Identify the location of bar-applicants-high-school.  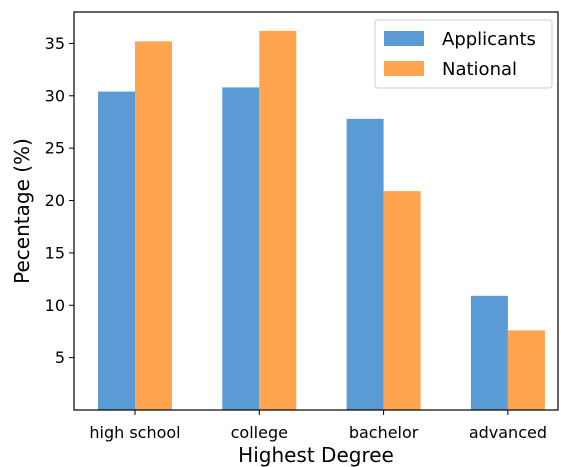
(116, 250).